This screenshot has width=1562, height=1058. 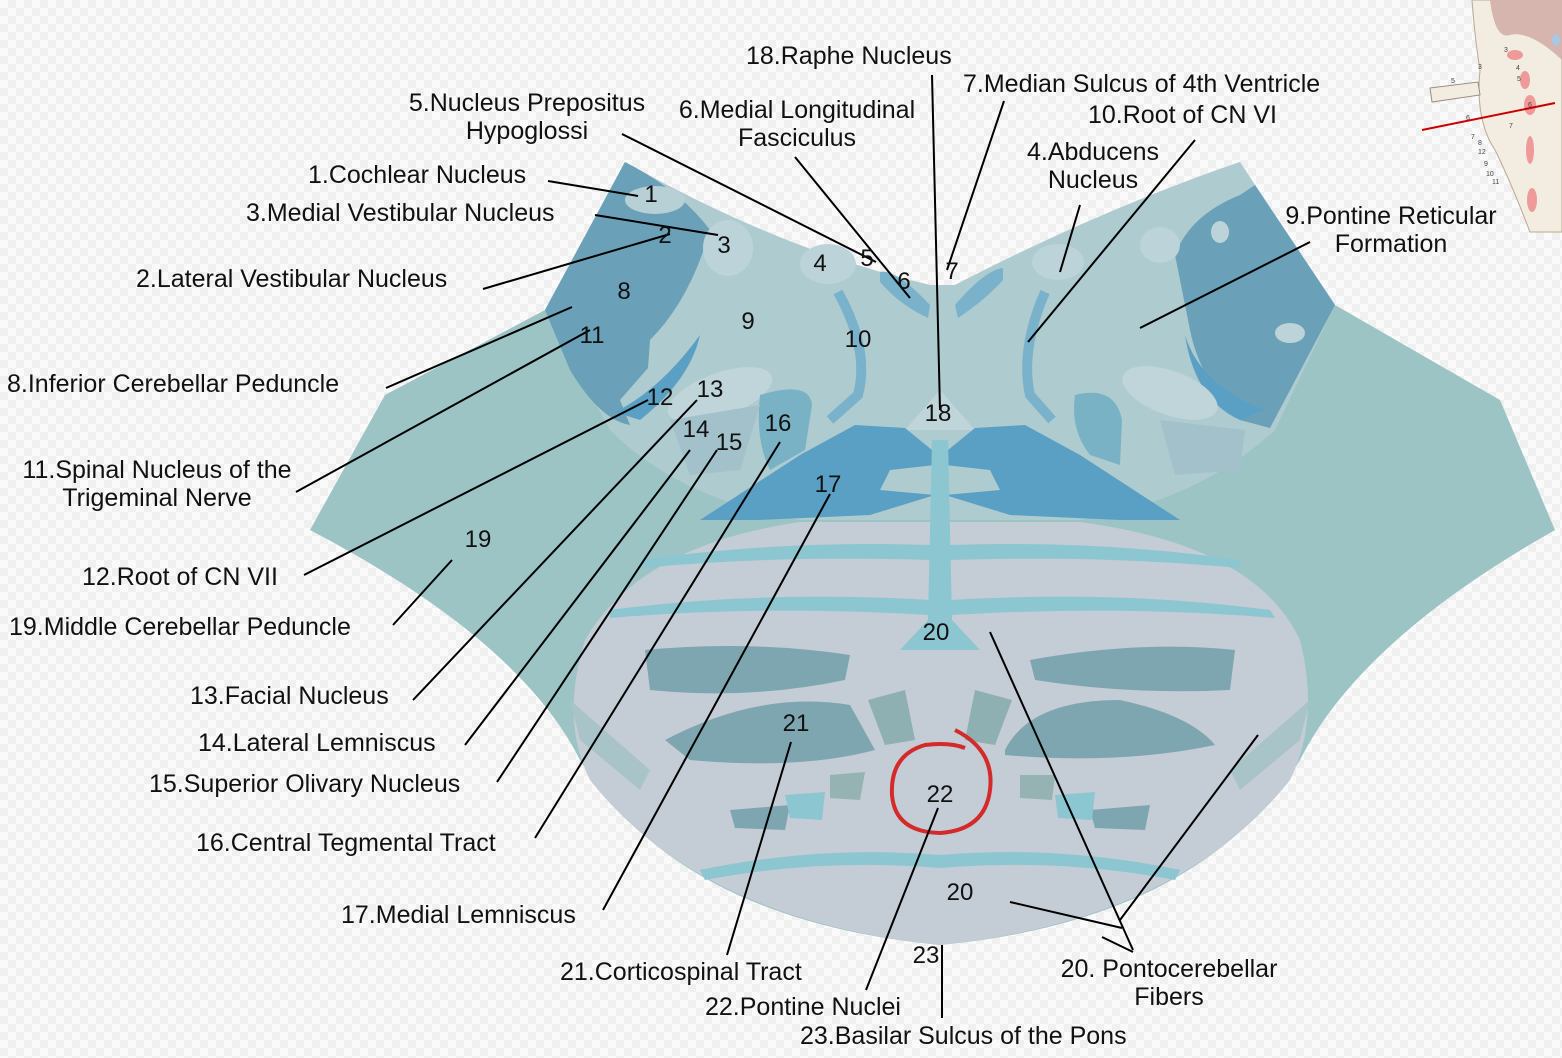 What do you see at coordinates (664, 235) in the screenshot?
I see `number-2: 2` at bounding box center [664, 235].